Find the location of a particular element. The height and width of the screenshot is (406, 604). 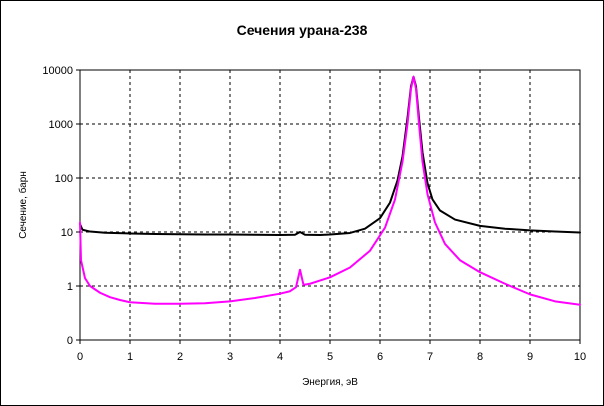

x-tick-label: 6 is located at coordinates (380, 357).